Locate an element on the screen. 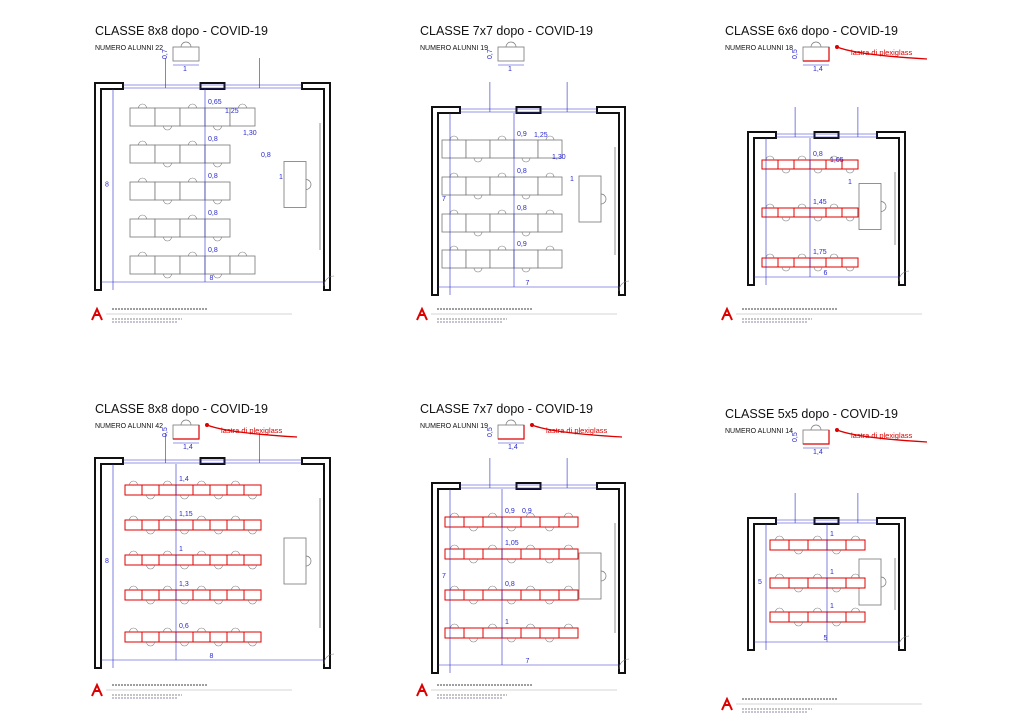 This screenshot has width=1024, height=719. teacher-desk is located at coordinates (590, 576).